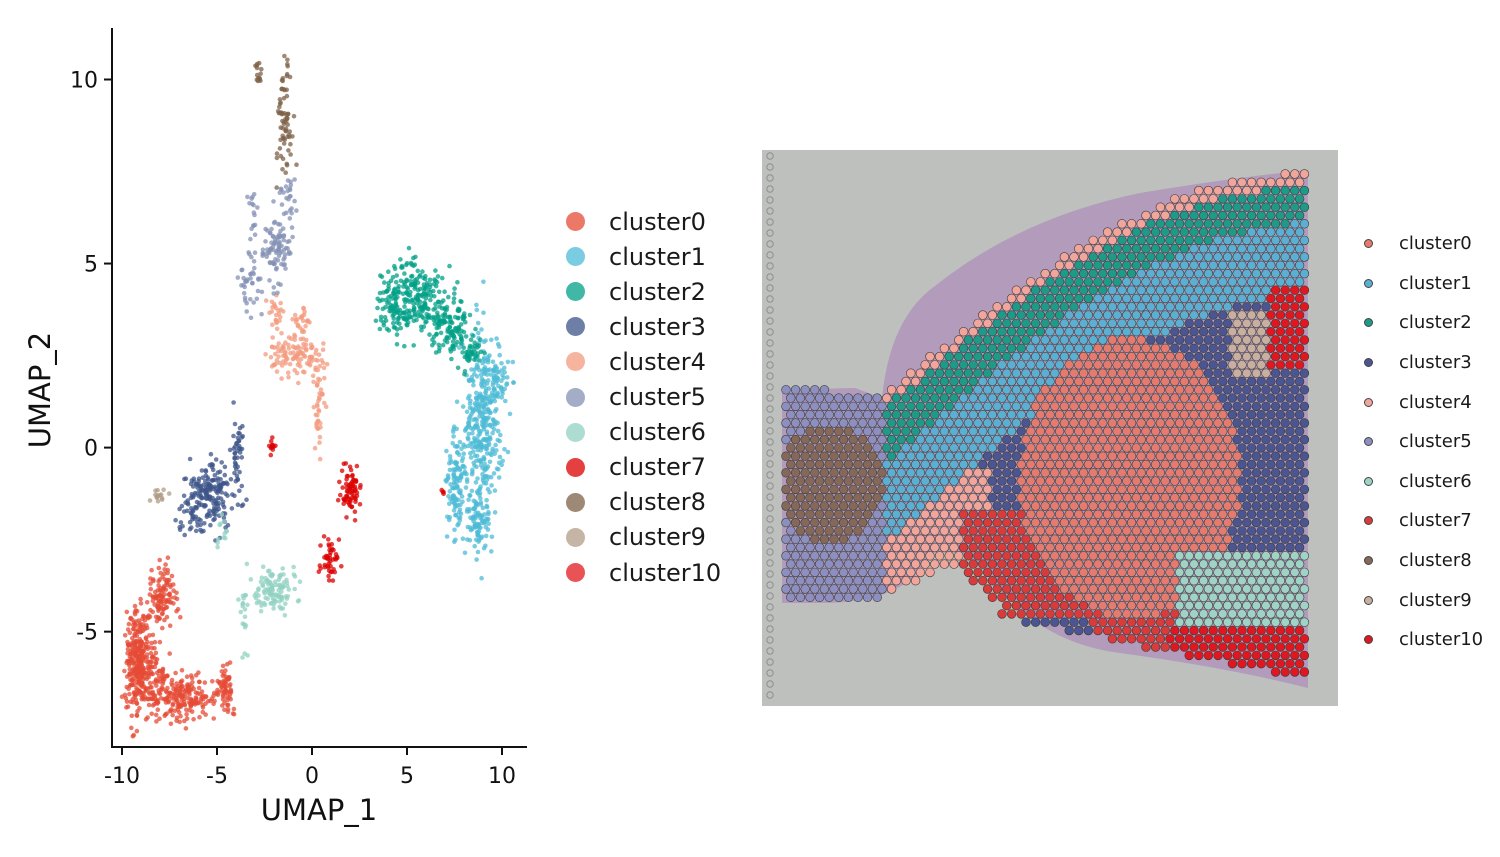 This screenshot has width=1500, height=857. Describe the element at coordinates (232, 508) in the screenshot. I see `umap-point-cluster3` at that location.